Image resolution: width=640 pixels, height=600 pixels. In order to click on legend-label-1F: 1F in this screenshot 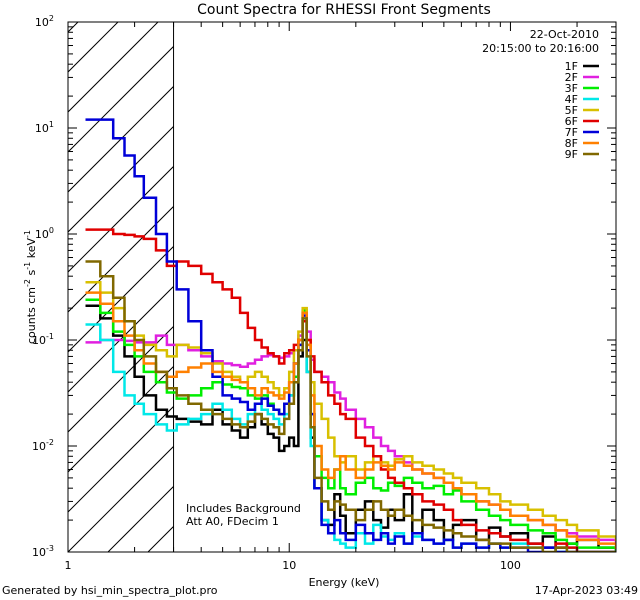, I will do `click(571, 66)`.